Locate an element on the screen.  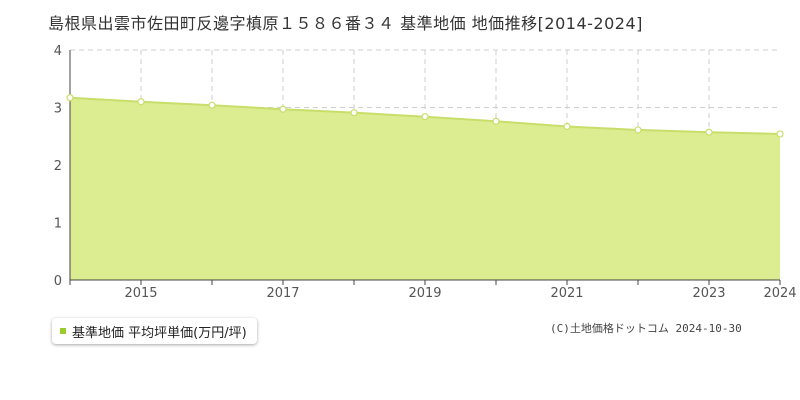
y-tick-label: 0 is located at coordinates (58, 281).